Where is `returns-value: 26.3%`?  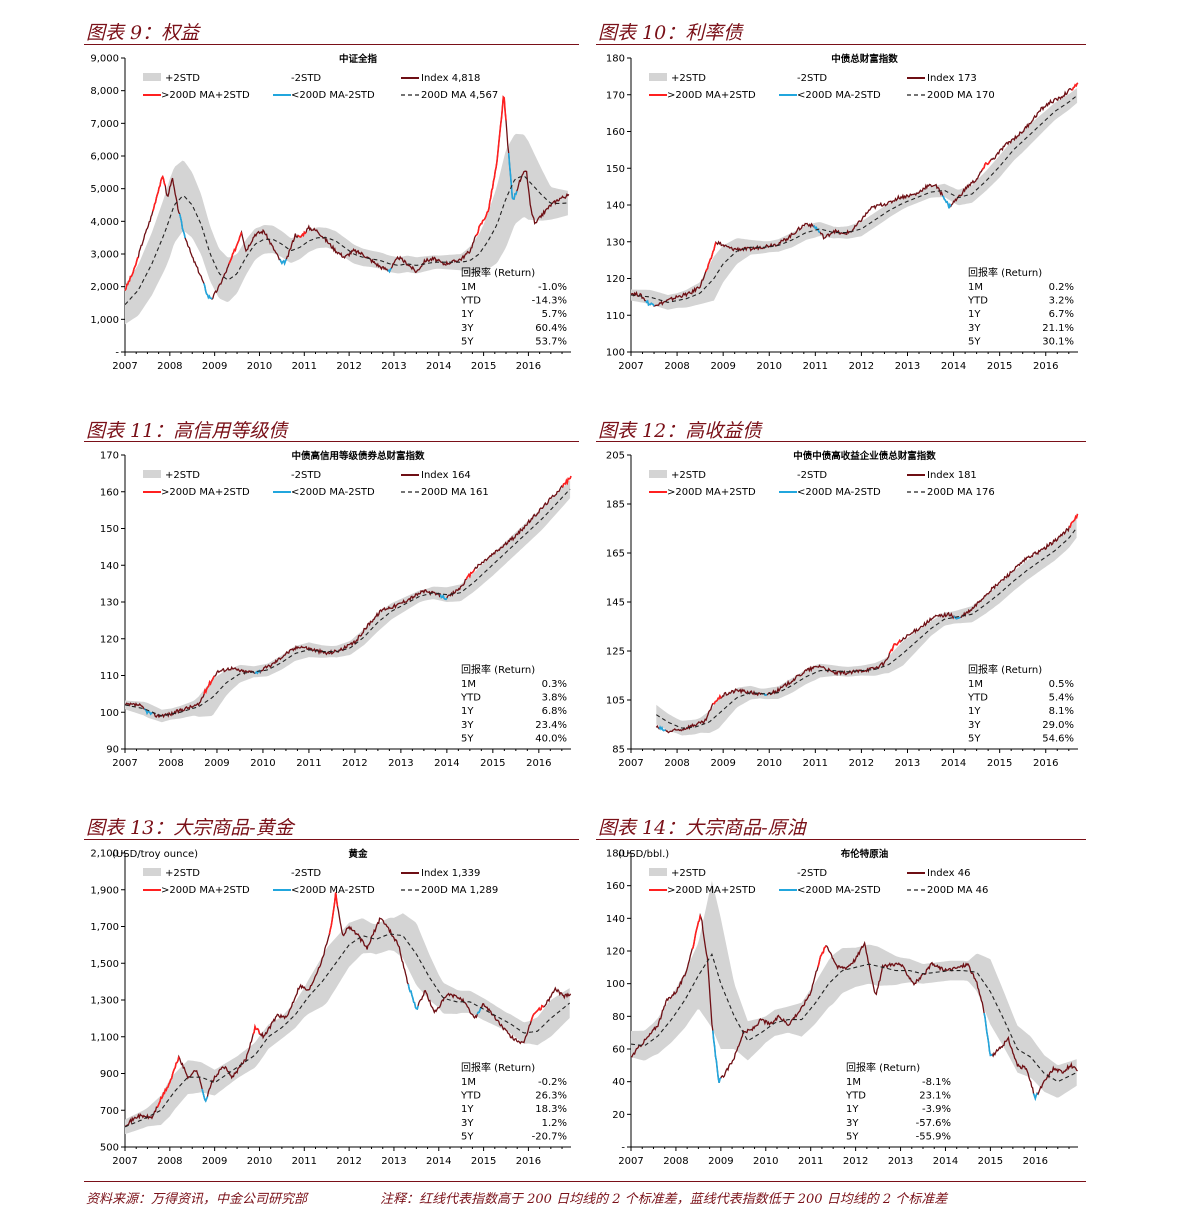 returns-value: 26.3% is located at coordinates (551, 1096).